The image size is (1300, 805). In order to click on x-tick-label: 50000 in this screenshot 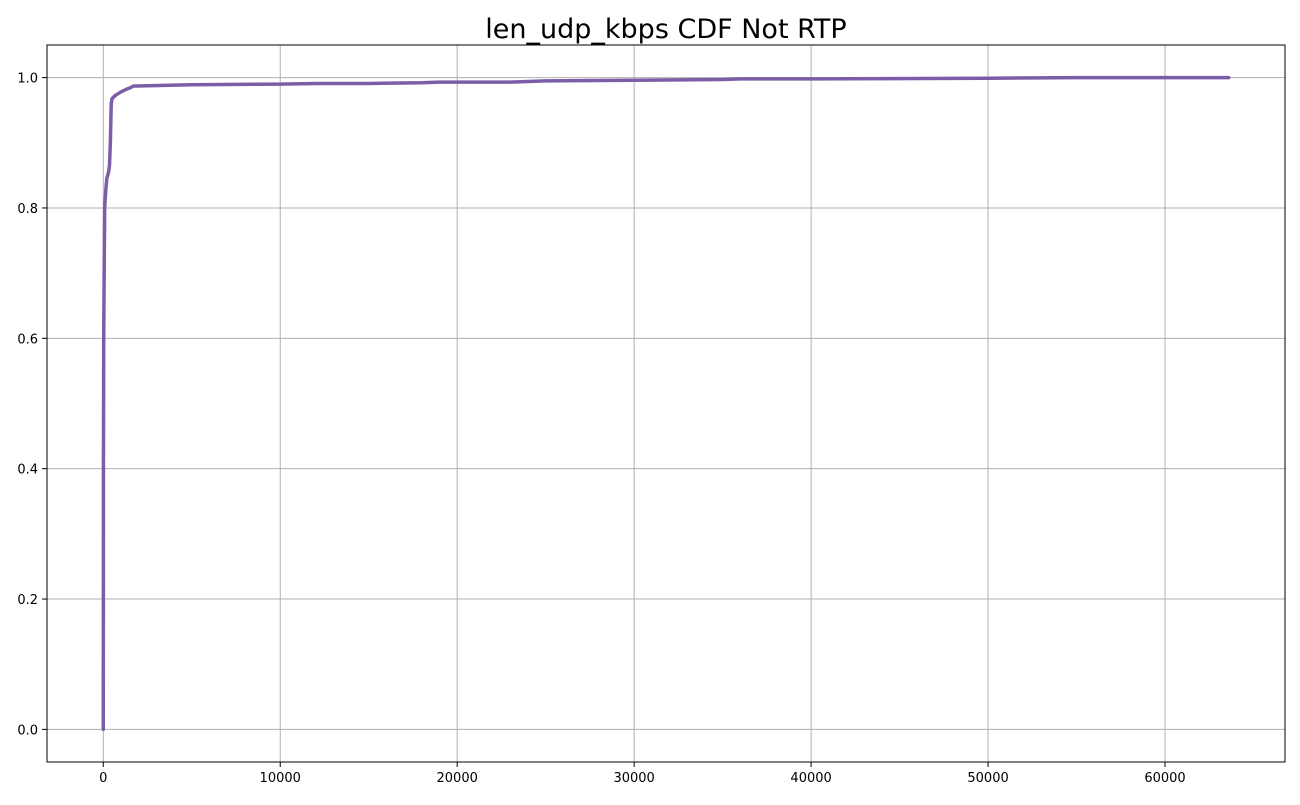, I will do `click(987, 778)`.